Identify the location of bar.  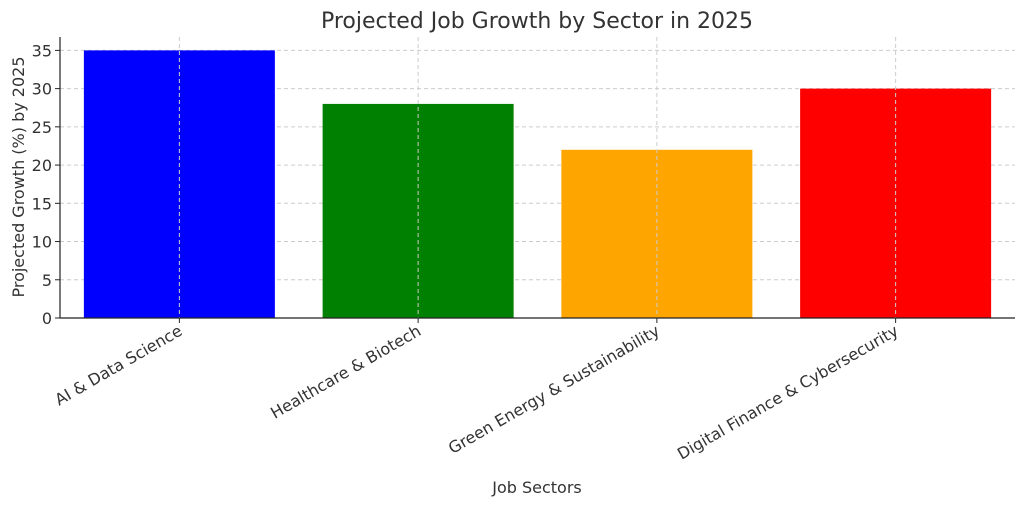
(896, 203).